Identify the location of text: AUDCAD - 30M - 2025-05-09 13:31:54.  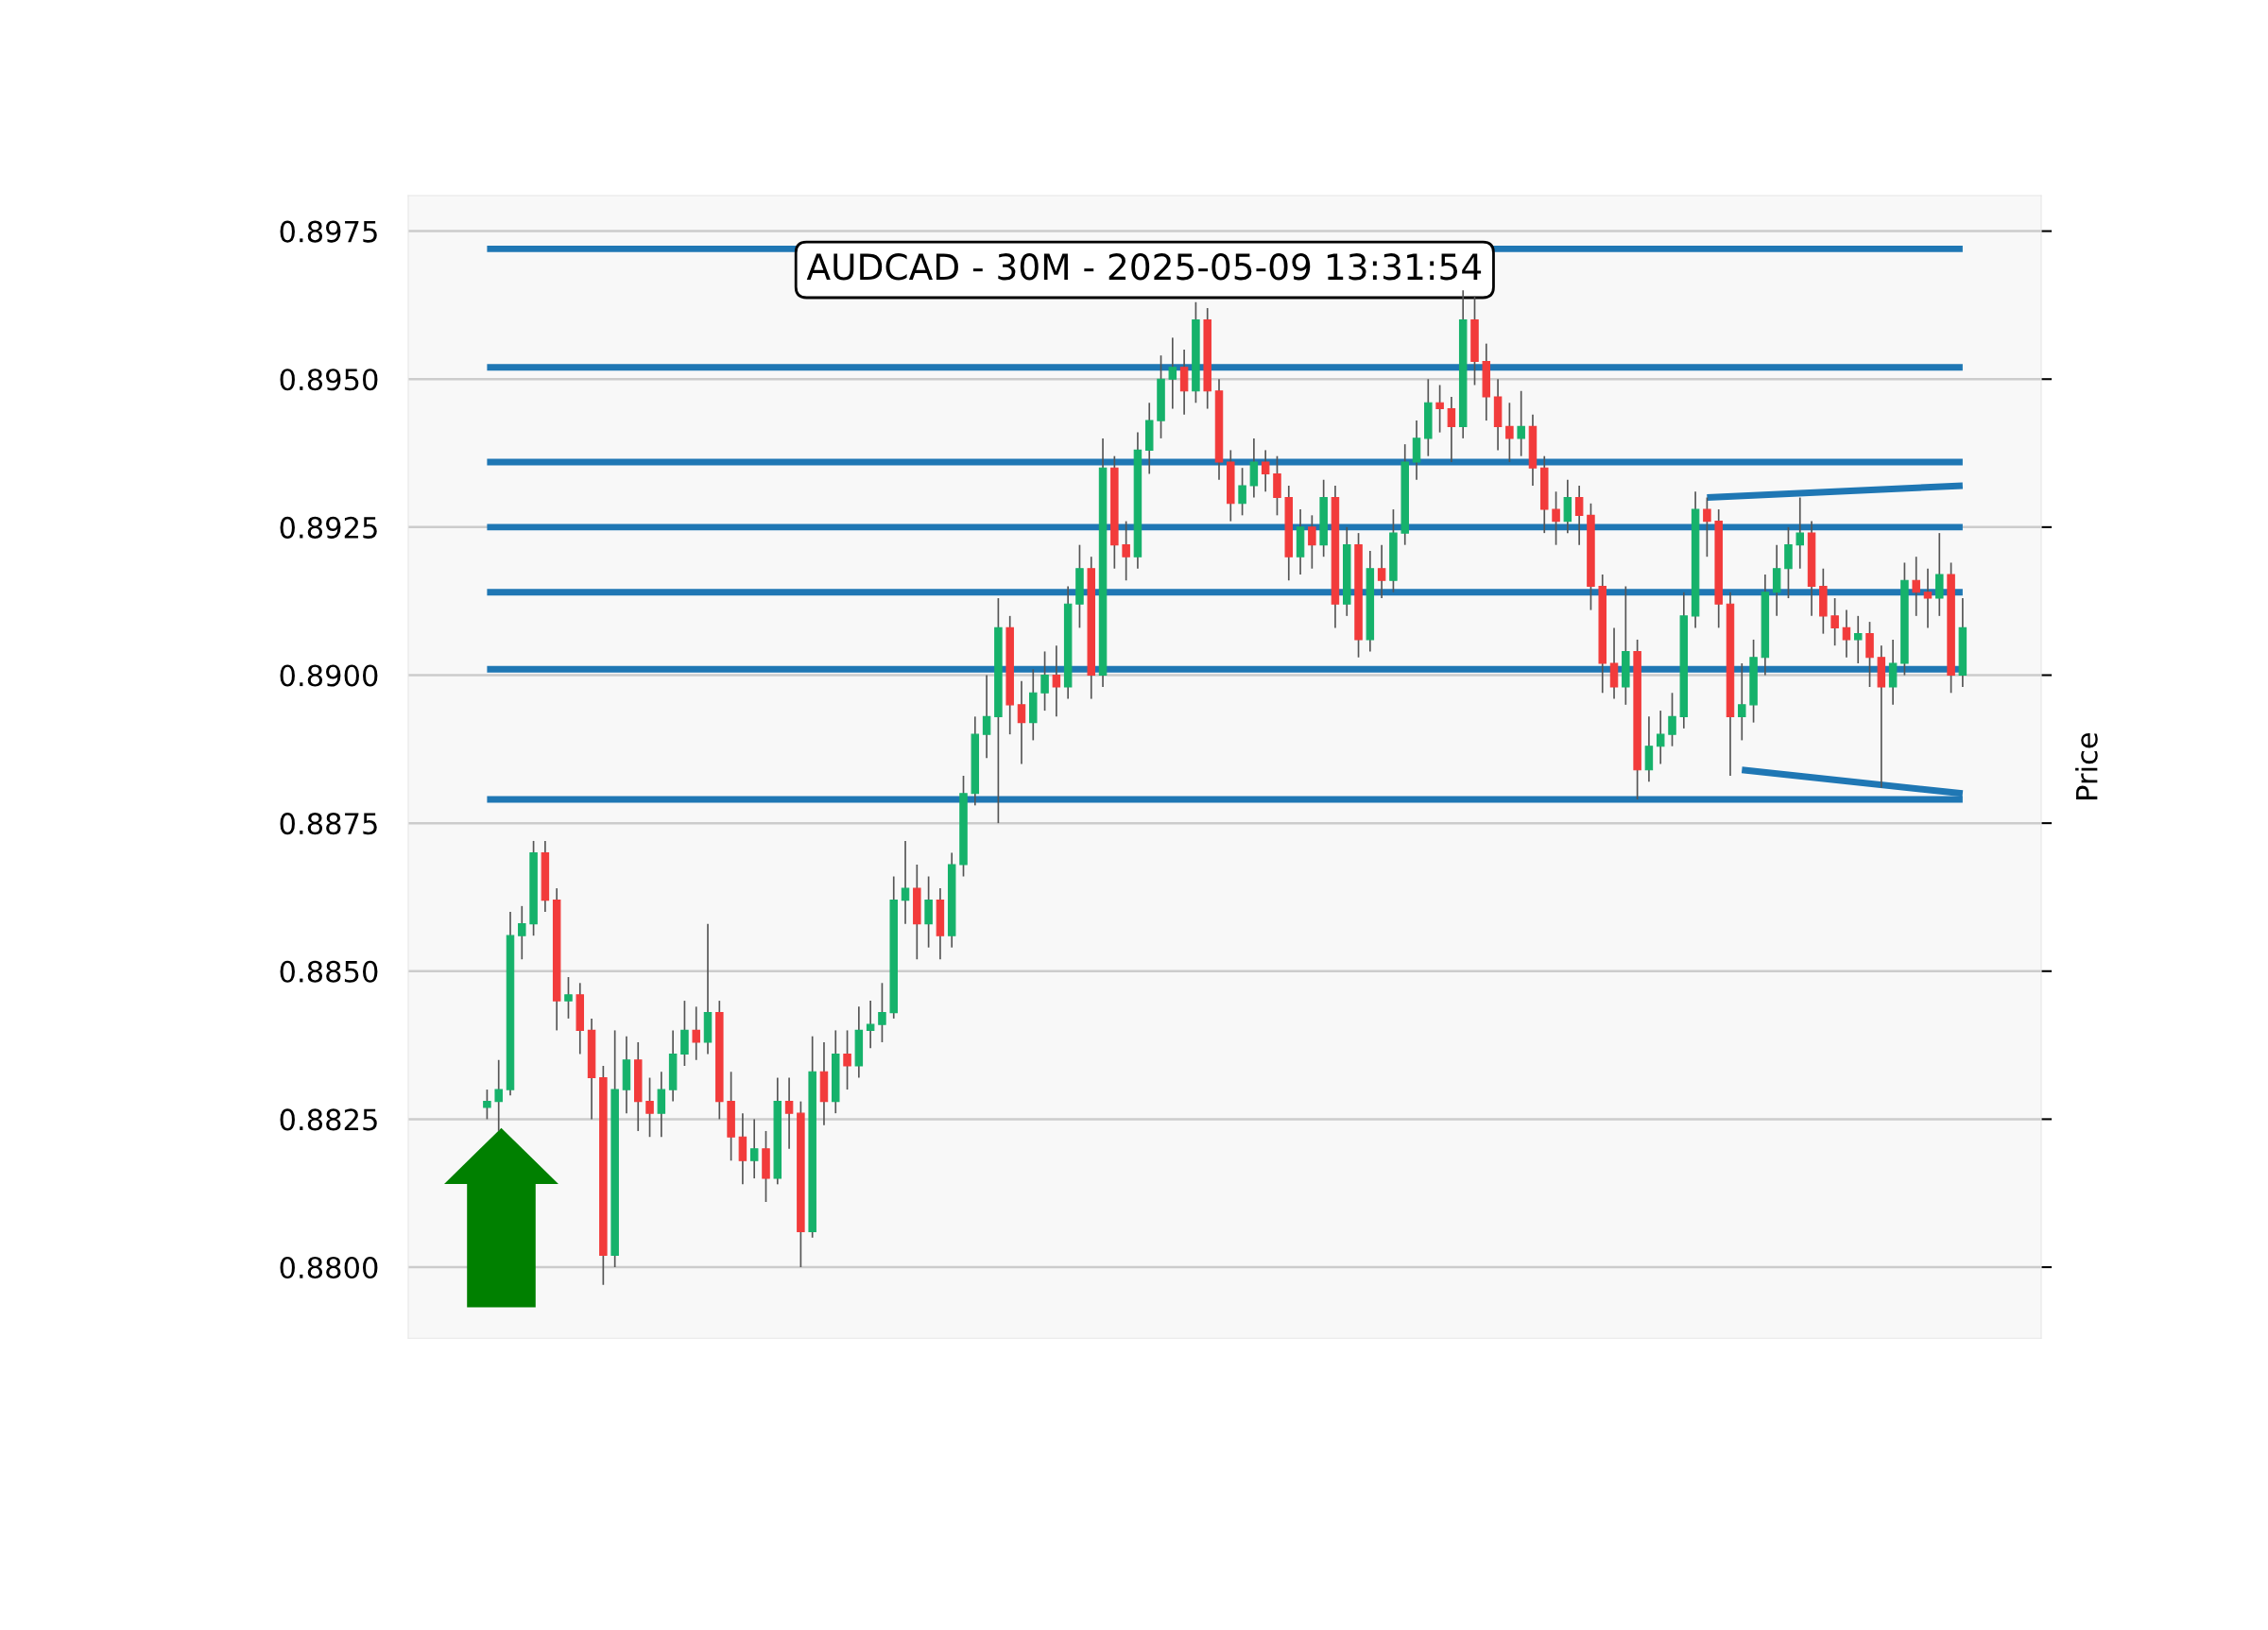
(1144, 267).